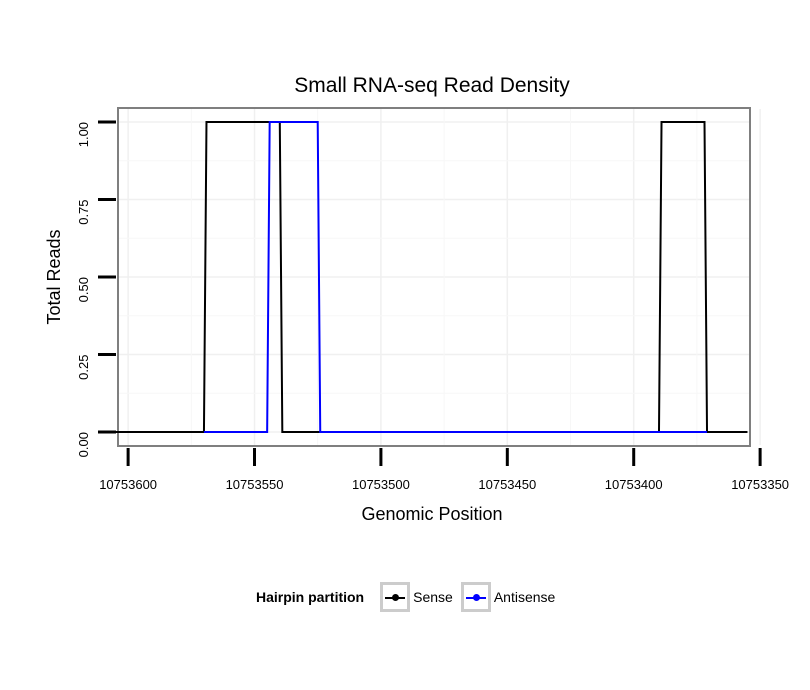 The width and height of the screenshot is (810, 690). I want to click on legend-dot-sense, so click(396, 597).